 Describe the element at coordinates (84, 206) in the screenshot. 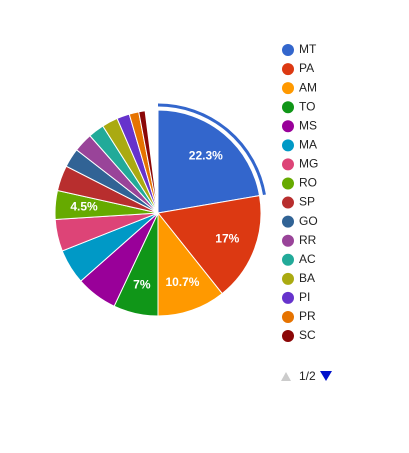

I see `slice-label: 4.5%` at that location.